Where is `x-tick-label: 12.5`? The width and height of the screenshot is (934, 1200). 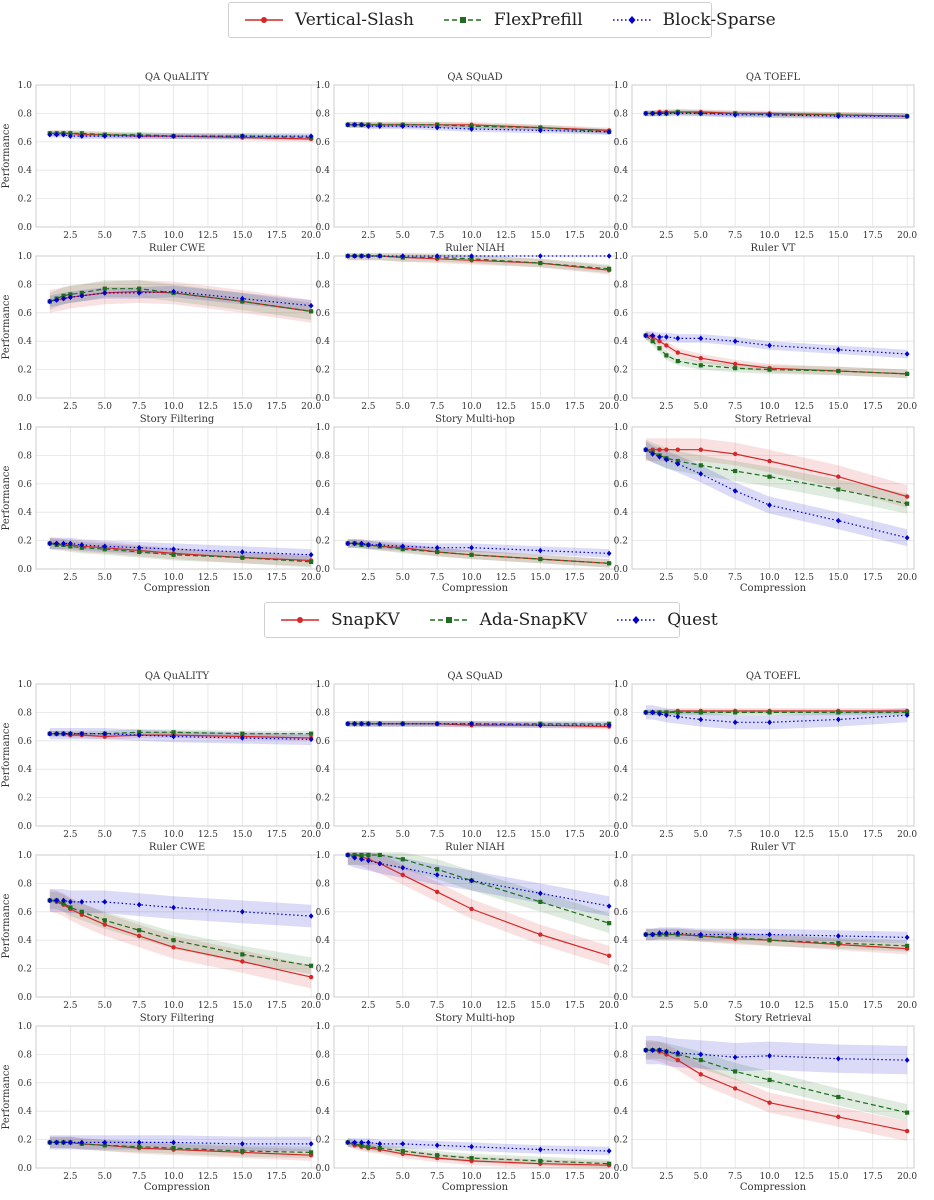 x-tick-label: 12.5 is located at coordinates (208, 835).